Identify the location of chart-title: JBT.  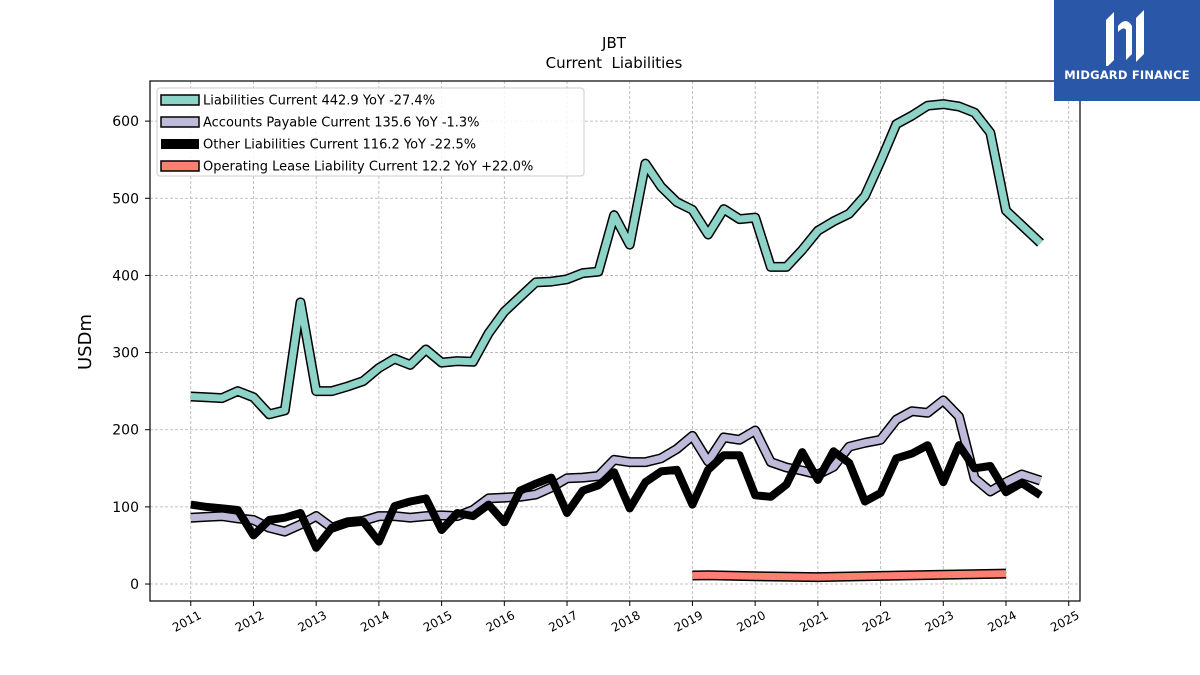
(614, 43).